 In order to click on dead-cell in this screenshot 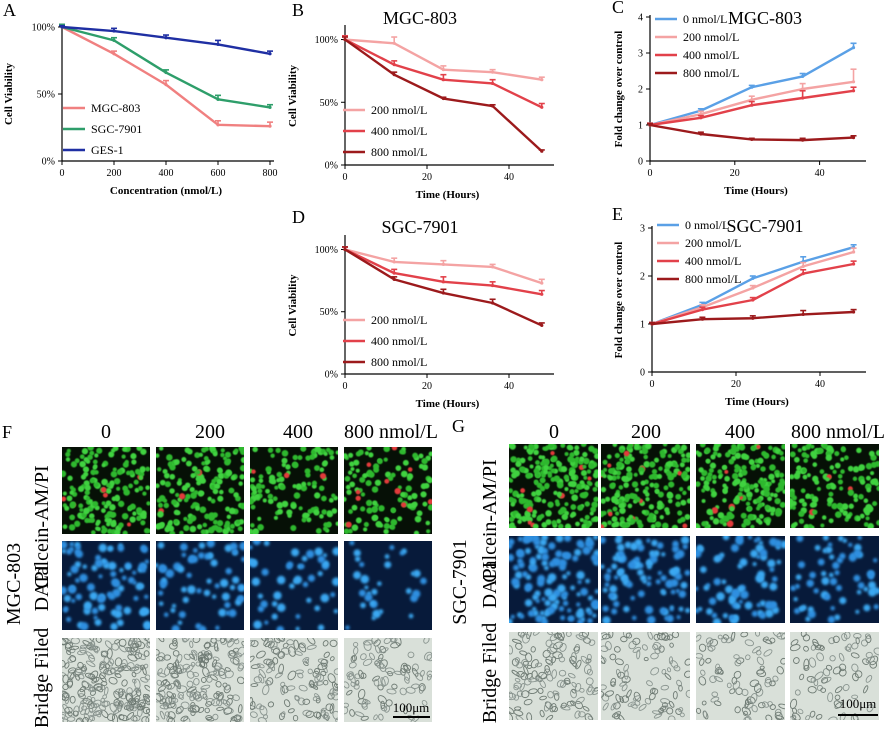, I will do `click(529, 509)`.